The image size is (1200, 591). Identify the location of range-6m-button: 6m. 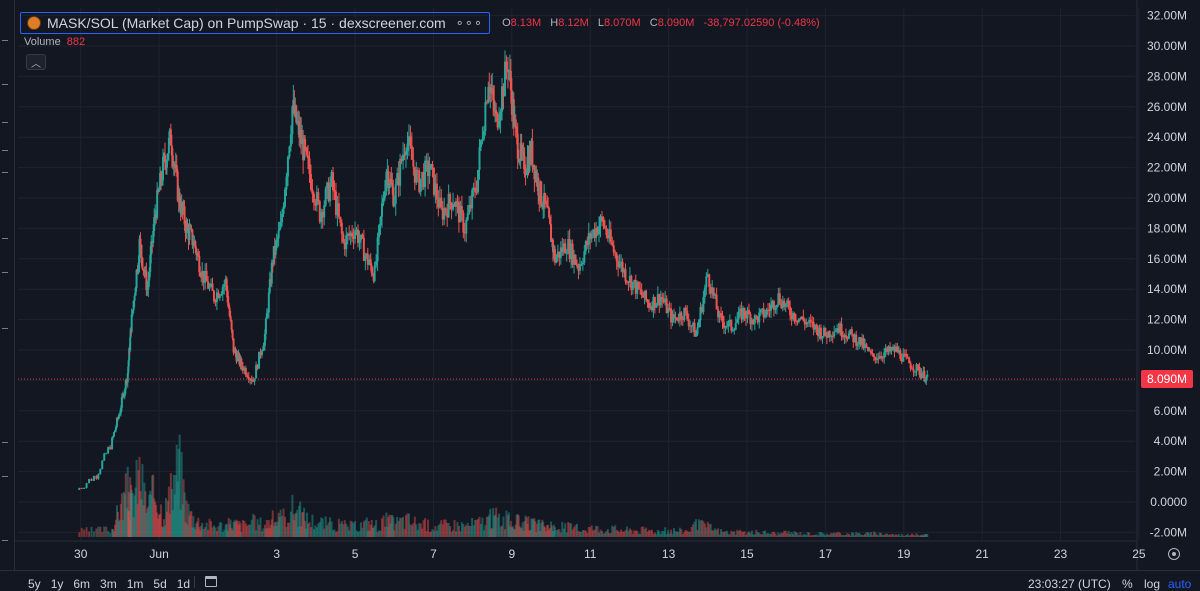
(82, 584).